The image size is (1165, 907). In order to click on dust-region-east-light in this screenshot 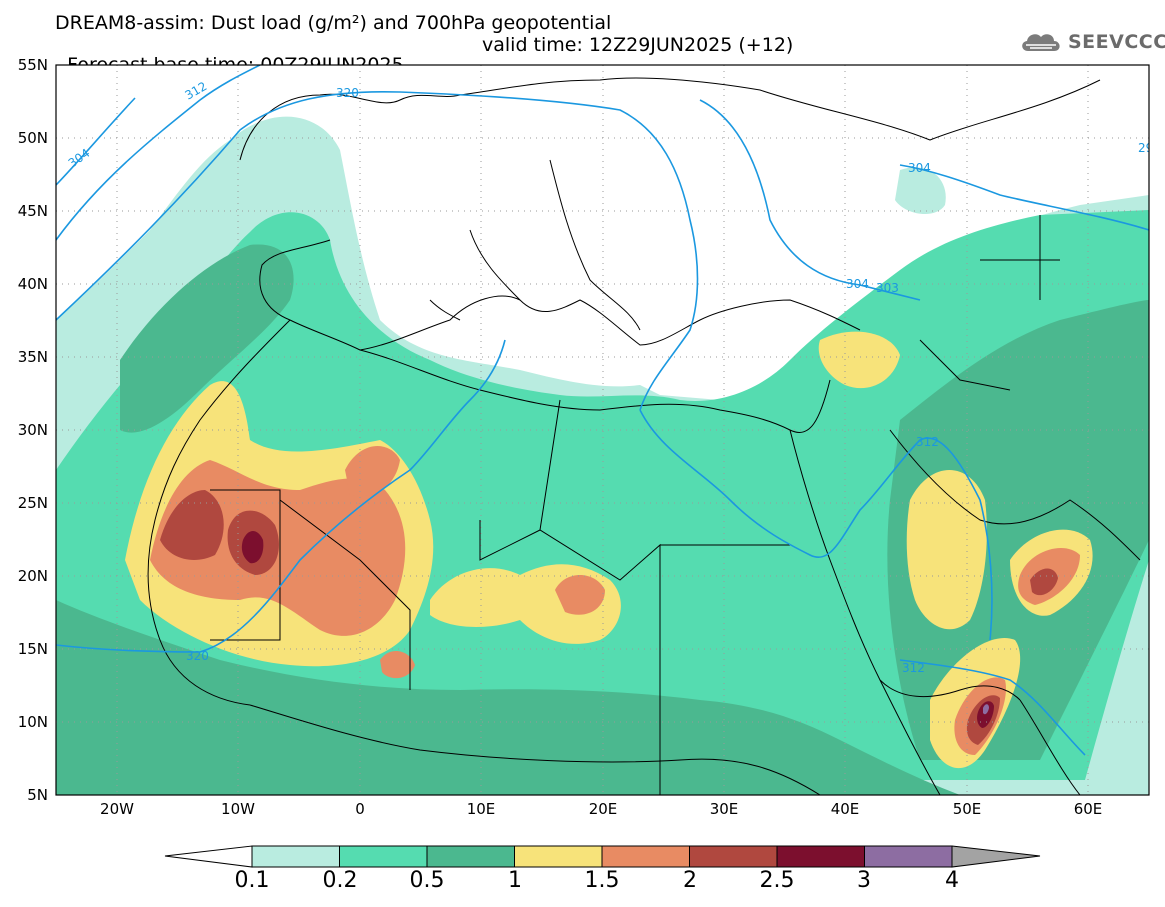, I will do `click(920, 191)`.